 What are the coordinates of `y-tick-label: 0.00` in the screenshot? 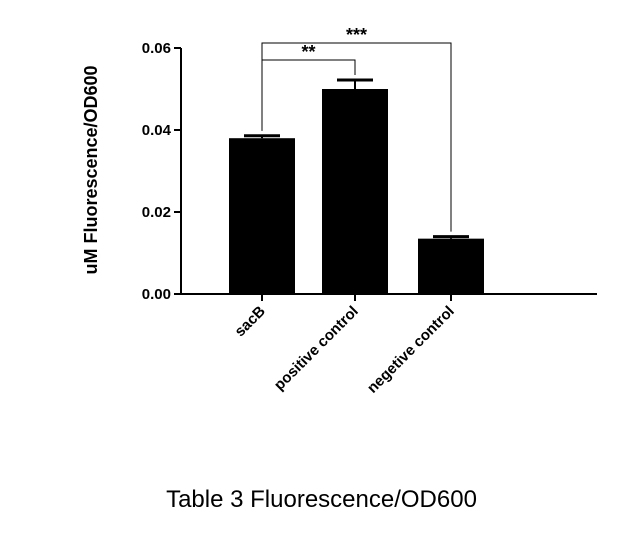 It's located at (156, 294).